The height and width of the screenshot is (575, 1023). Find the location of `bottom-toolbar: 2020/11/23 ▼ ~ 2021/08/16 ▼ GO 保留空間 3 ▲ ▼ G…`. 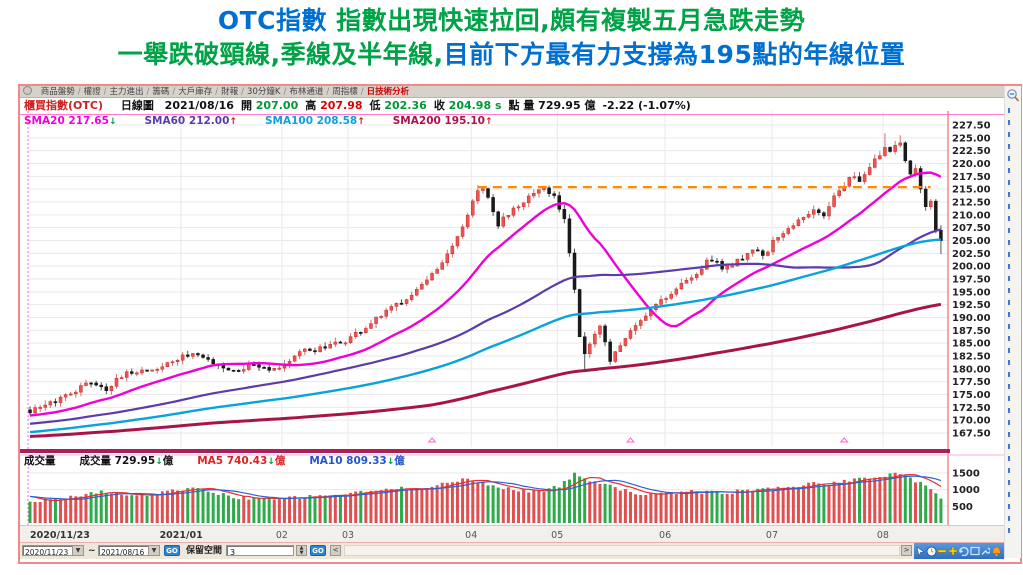

bottom-toolbar: 2020/11/23 ▼ ~ 2021/08/16 ▼ GO 保留空間 3 ▲ ▼ G… is located at coordinates (512, 550).